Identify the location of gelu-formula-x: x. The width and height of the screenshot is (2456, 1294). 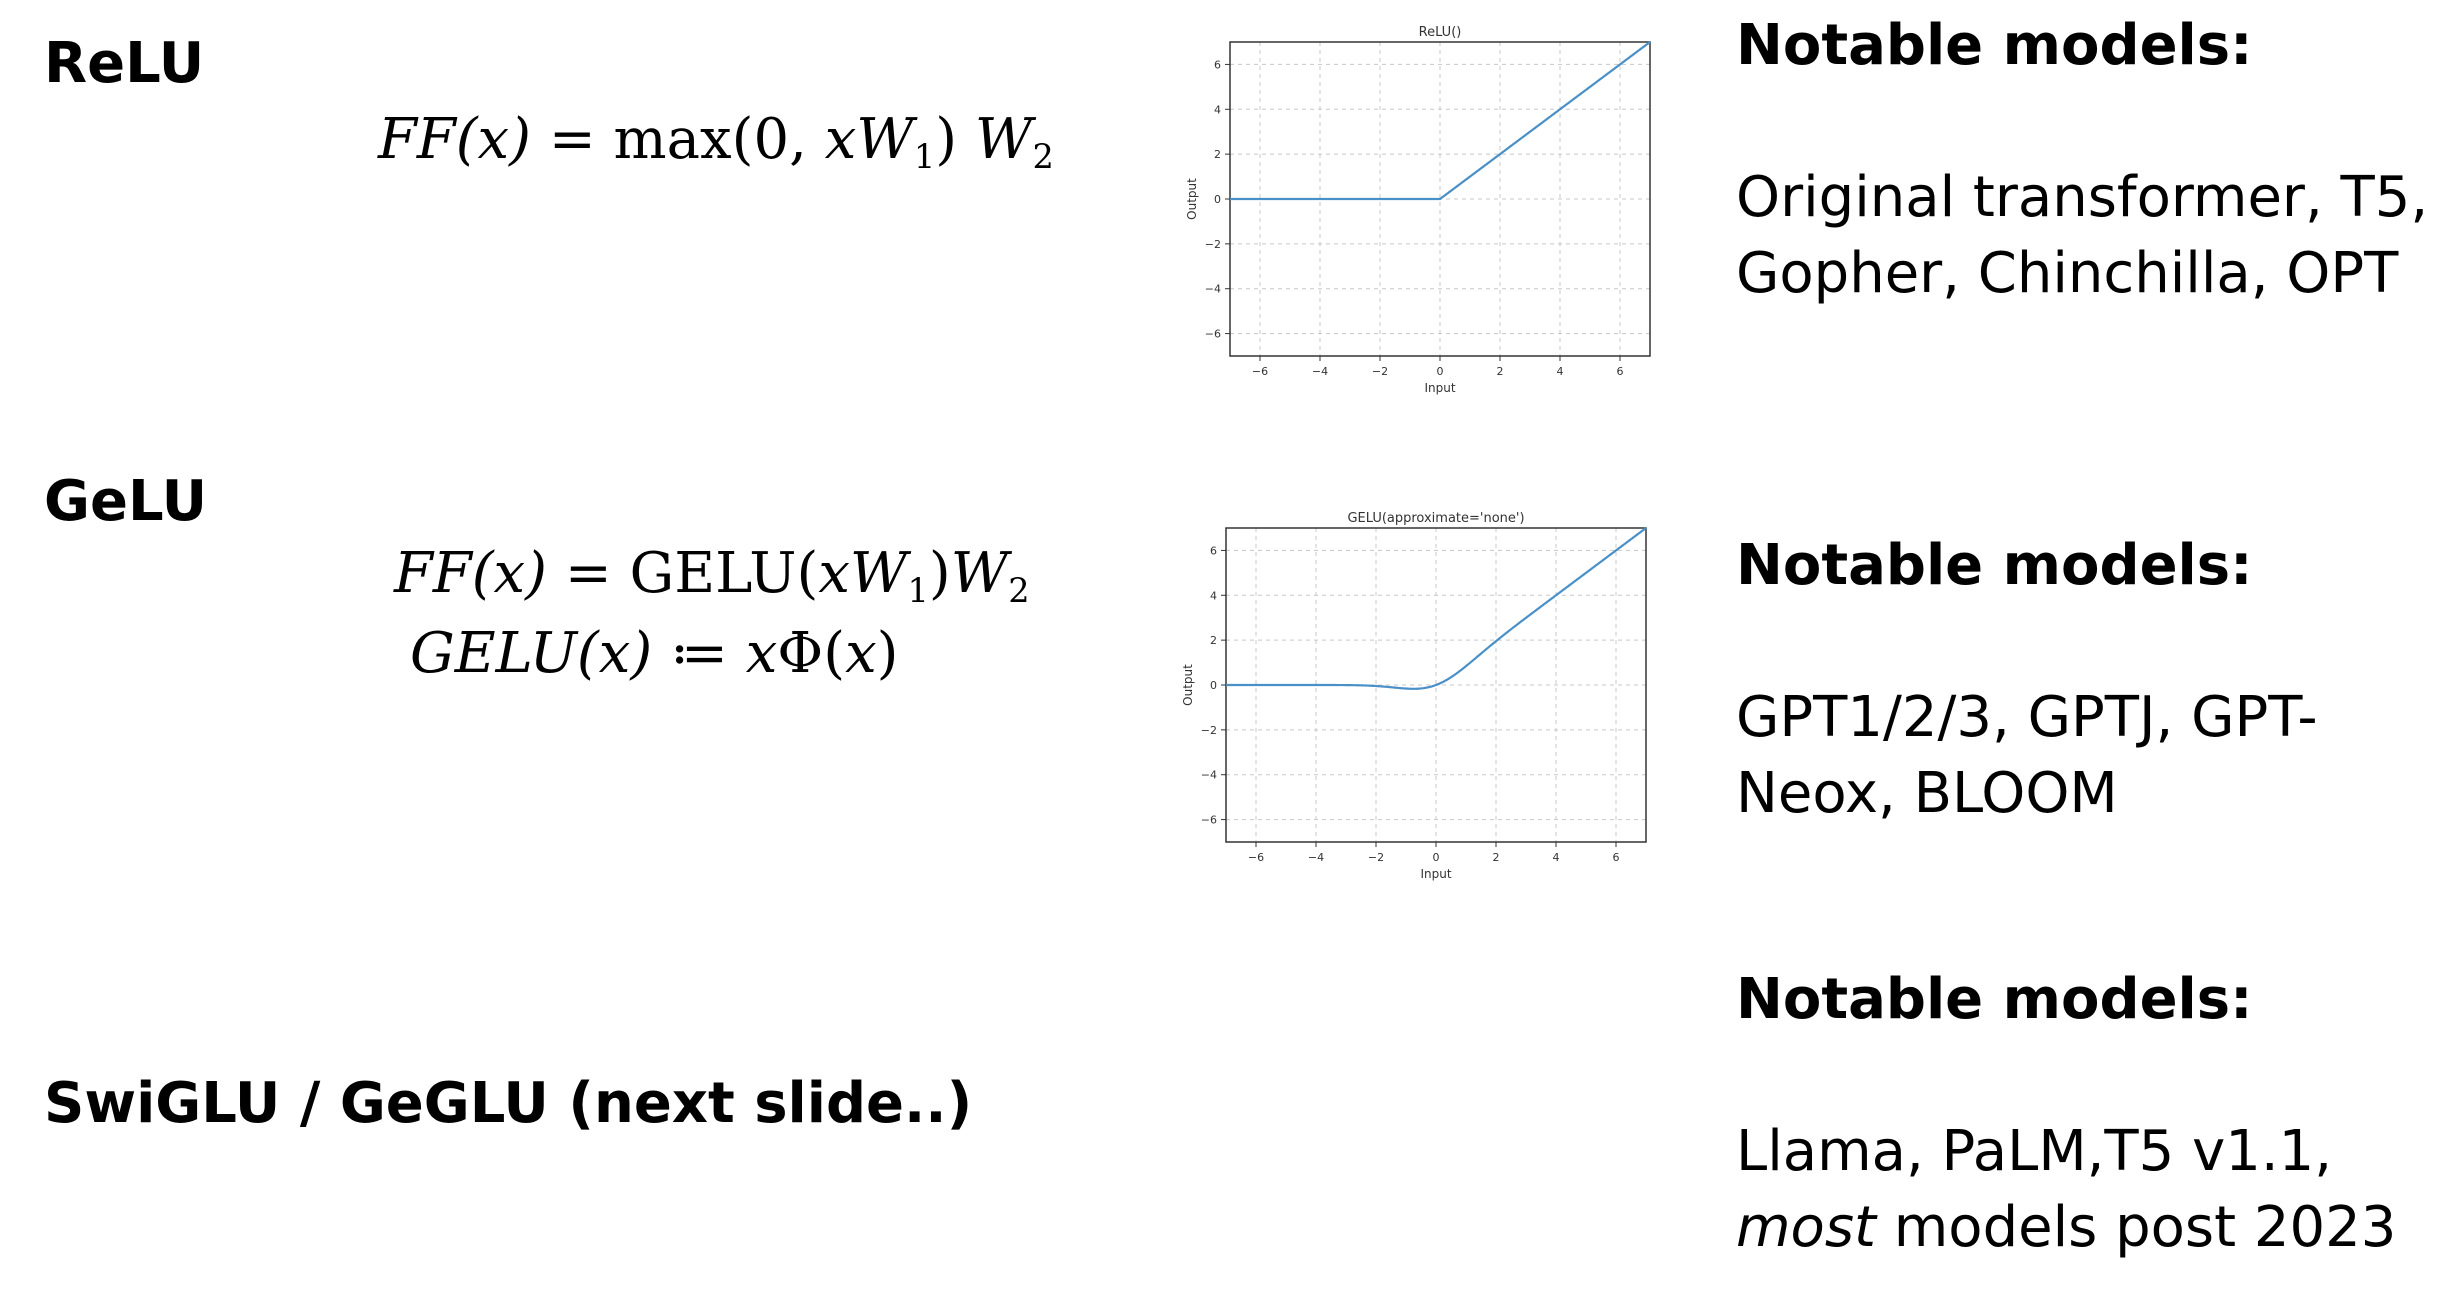
(834, 573).